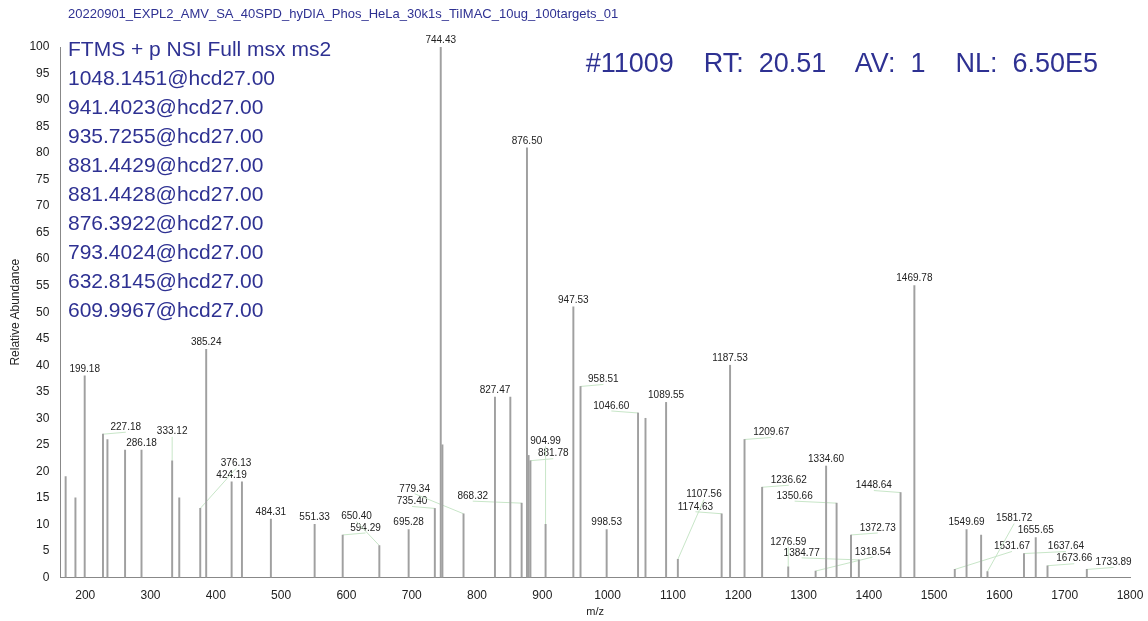 Image resolution: width=1148 pixels, height=621 pixels. What do you see at coordinates (43, 311) in the screenshot?
I see `y-tick-label: 50` at bounding box center [43, 311].